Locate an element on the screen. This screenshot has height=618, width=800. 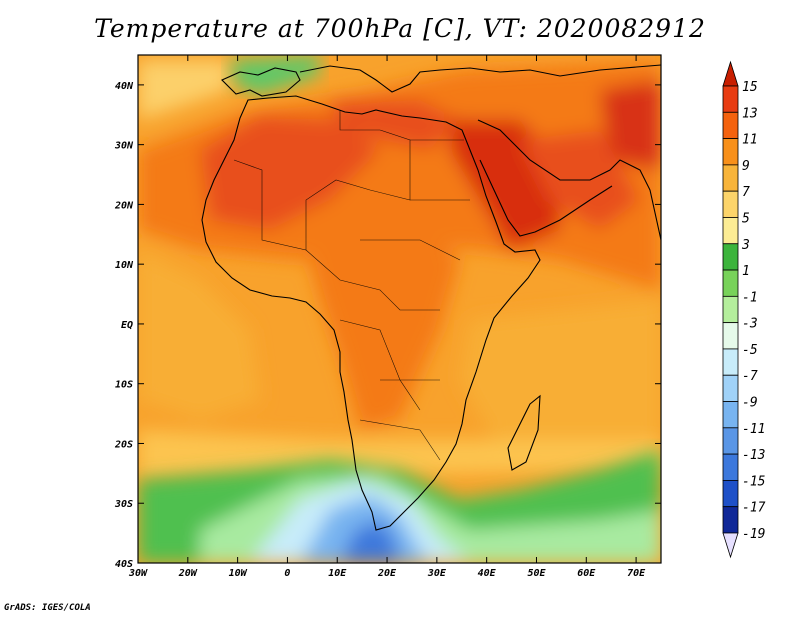
border-central is located at coordinates (387, 225).